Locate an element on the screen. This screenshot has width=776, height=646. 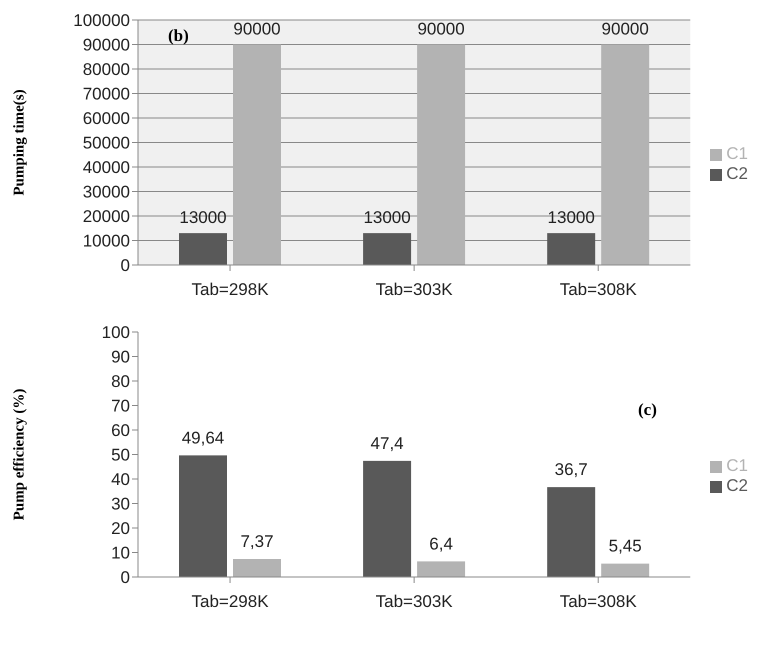
y-tick-label: 80 is located at coordinates (120, 382).